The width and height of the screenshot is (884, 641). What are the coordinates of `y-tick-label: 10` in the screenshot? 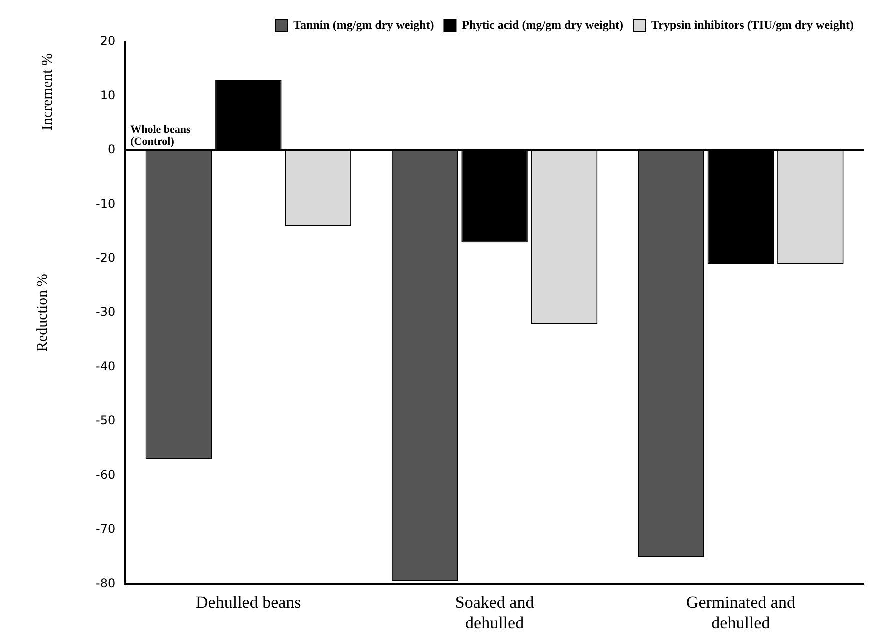 It's located at (108, 95).